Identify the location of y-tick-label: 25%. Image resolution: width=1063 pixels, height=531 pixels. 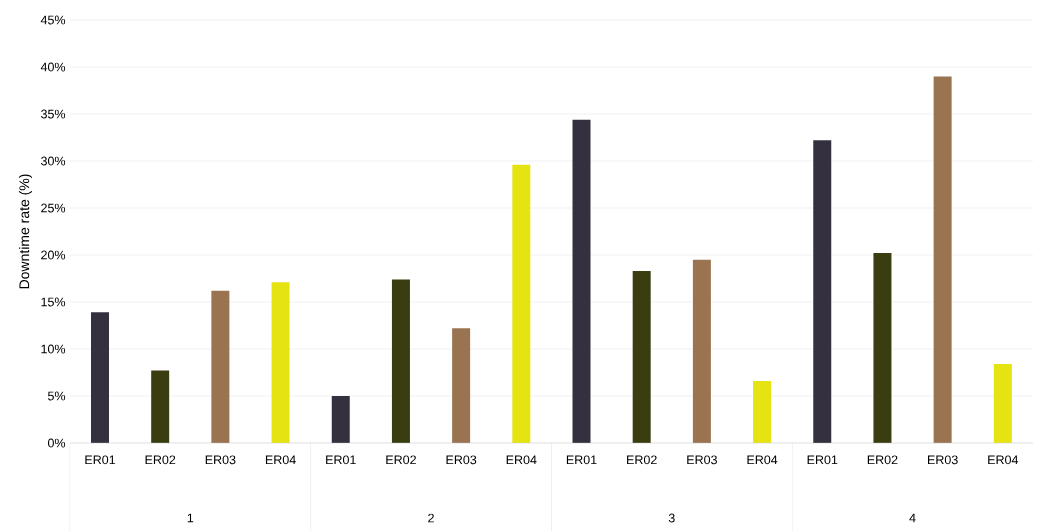
(53, 208).